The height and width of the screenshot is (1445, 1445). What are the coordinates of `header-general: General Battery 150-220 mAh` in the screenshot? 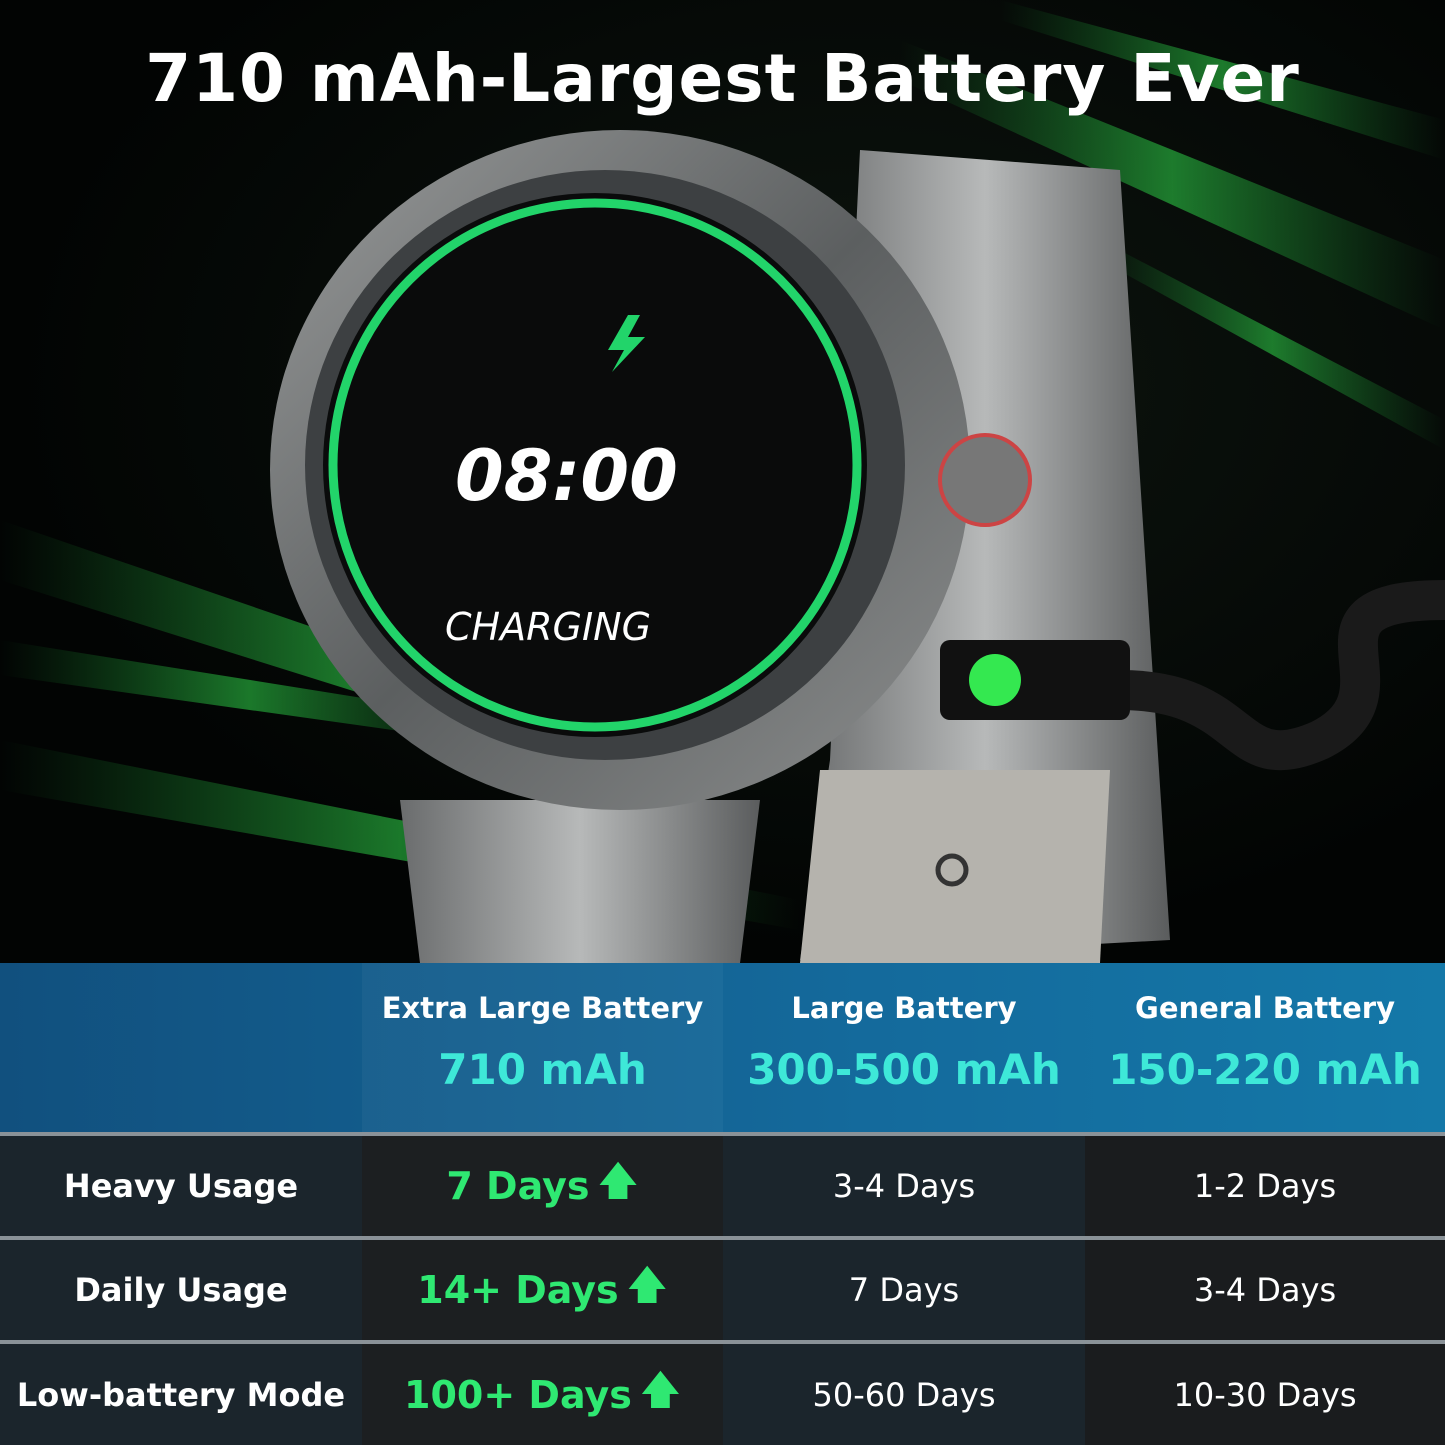 It's located at (1265, 1047).